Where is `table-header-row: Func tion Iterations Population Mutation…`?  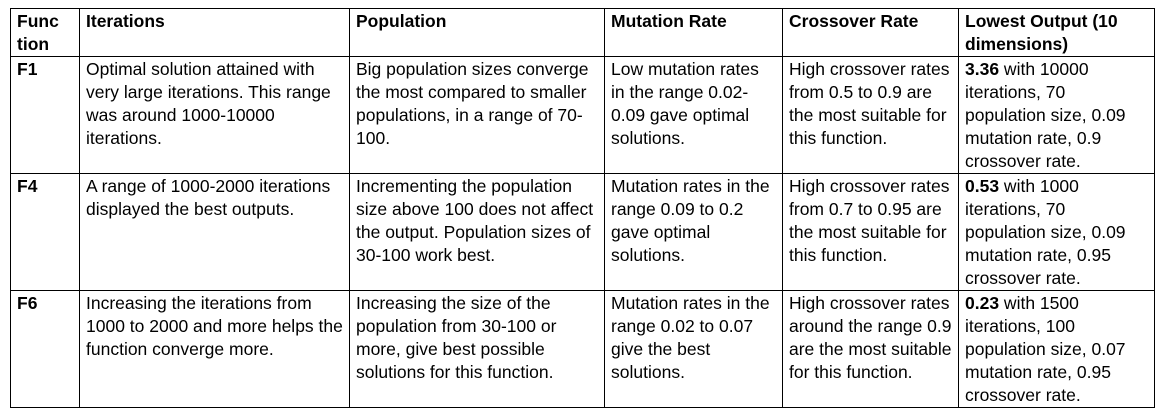 table-header-row: Func tion Iterations Population Mutation… is located at coordinates (582, 32).